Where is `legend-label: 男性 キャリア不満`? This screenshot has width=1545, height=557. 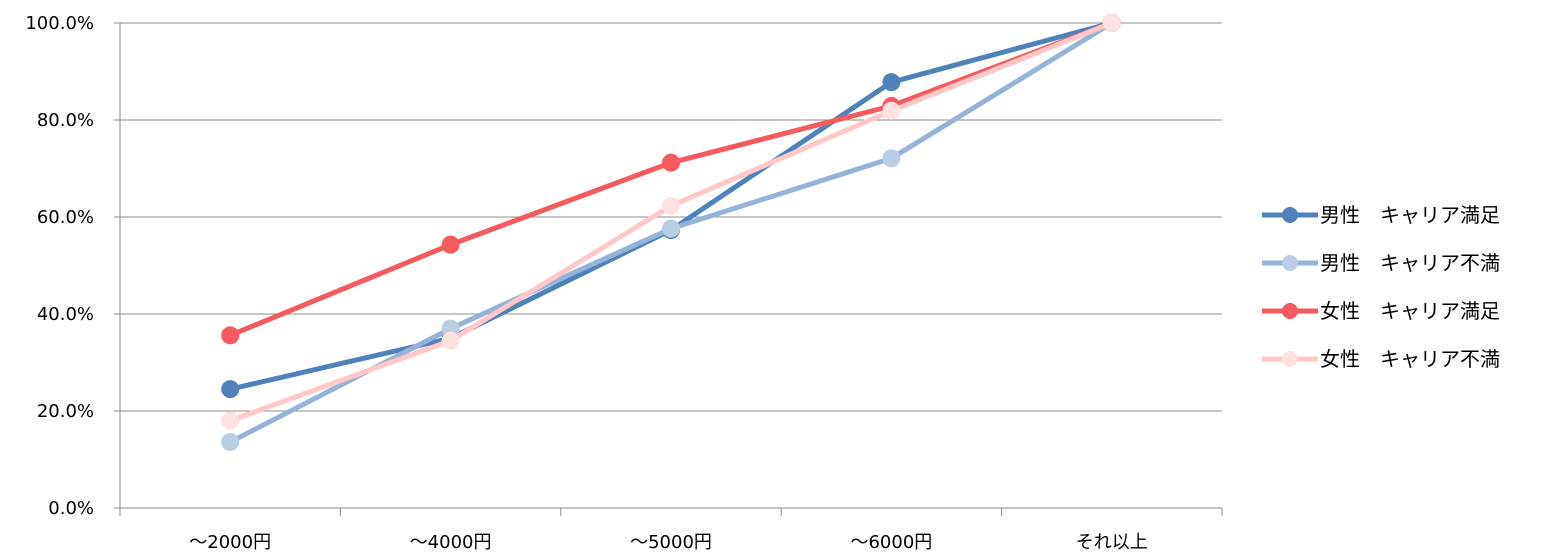 legend-label: 男性 キャリア不満 is located at coordinates (1410, 263).